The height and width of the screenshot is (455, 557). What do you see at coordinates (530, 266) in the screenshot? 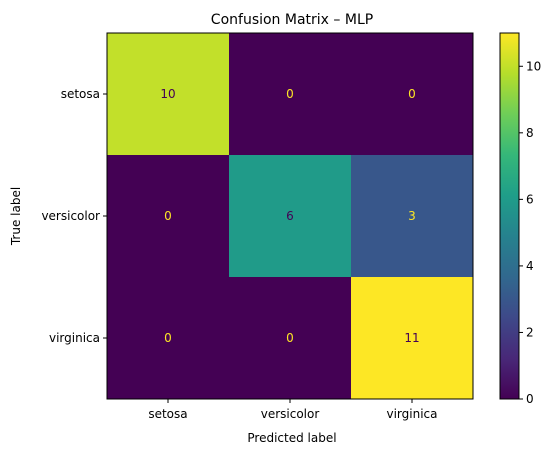
I see `colorbar-tick-label: 4` at bounding box center [530, 266].